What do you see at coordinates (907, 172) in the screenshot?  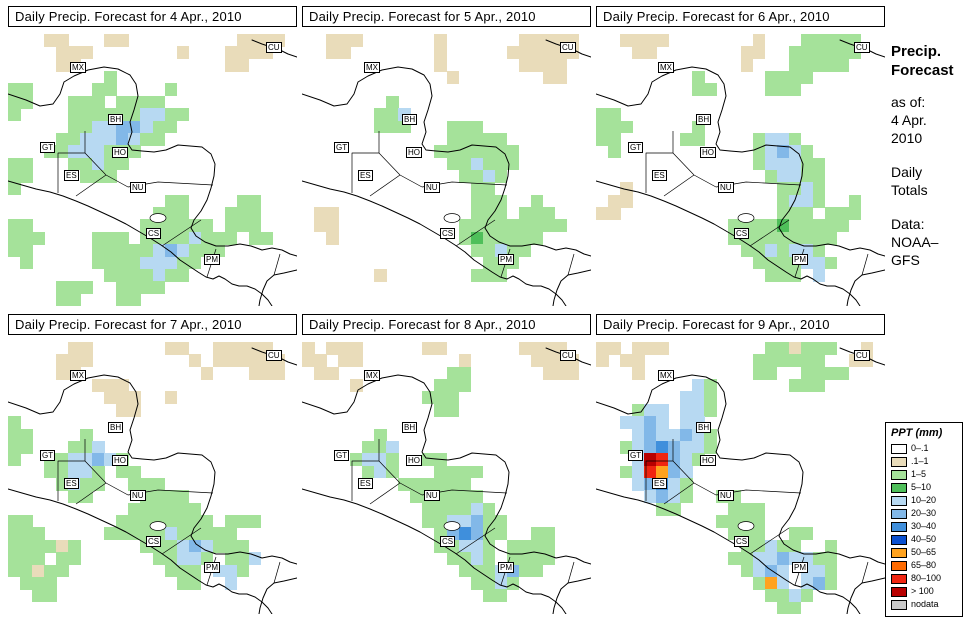 I see `sidebar-totals-line1: Daily` at bounding box center [907, 172].